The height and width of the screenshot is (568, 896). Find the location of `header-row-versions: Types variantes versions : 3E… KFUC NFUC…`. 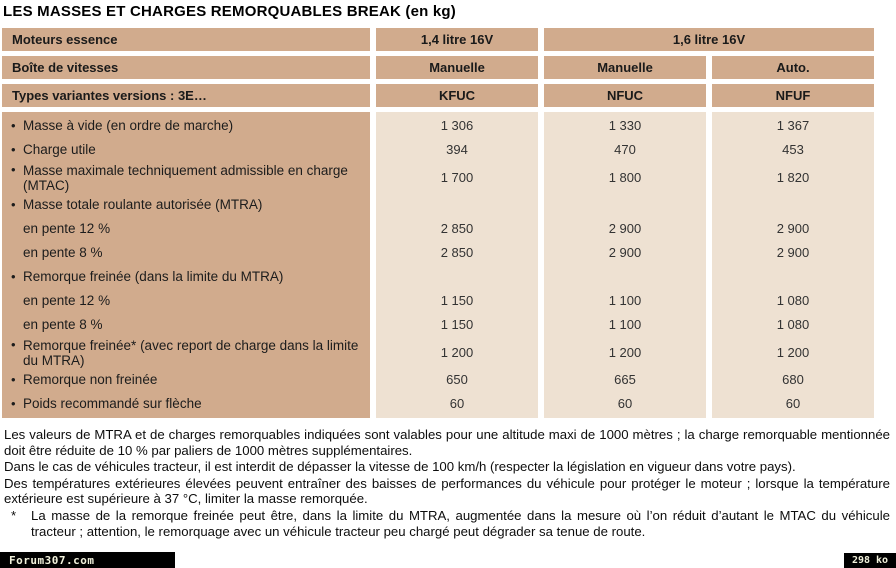

header-row-versions: Types variantes versions : 3E… KFUC NFUC… is located at coordinates (438, 95).